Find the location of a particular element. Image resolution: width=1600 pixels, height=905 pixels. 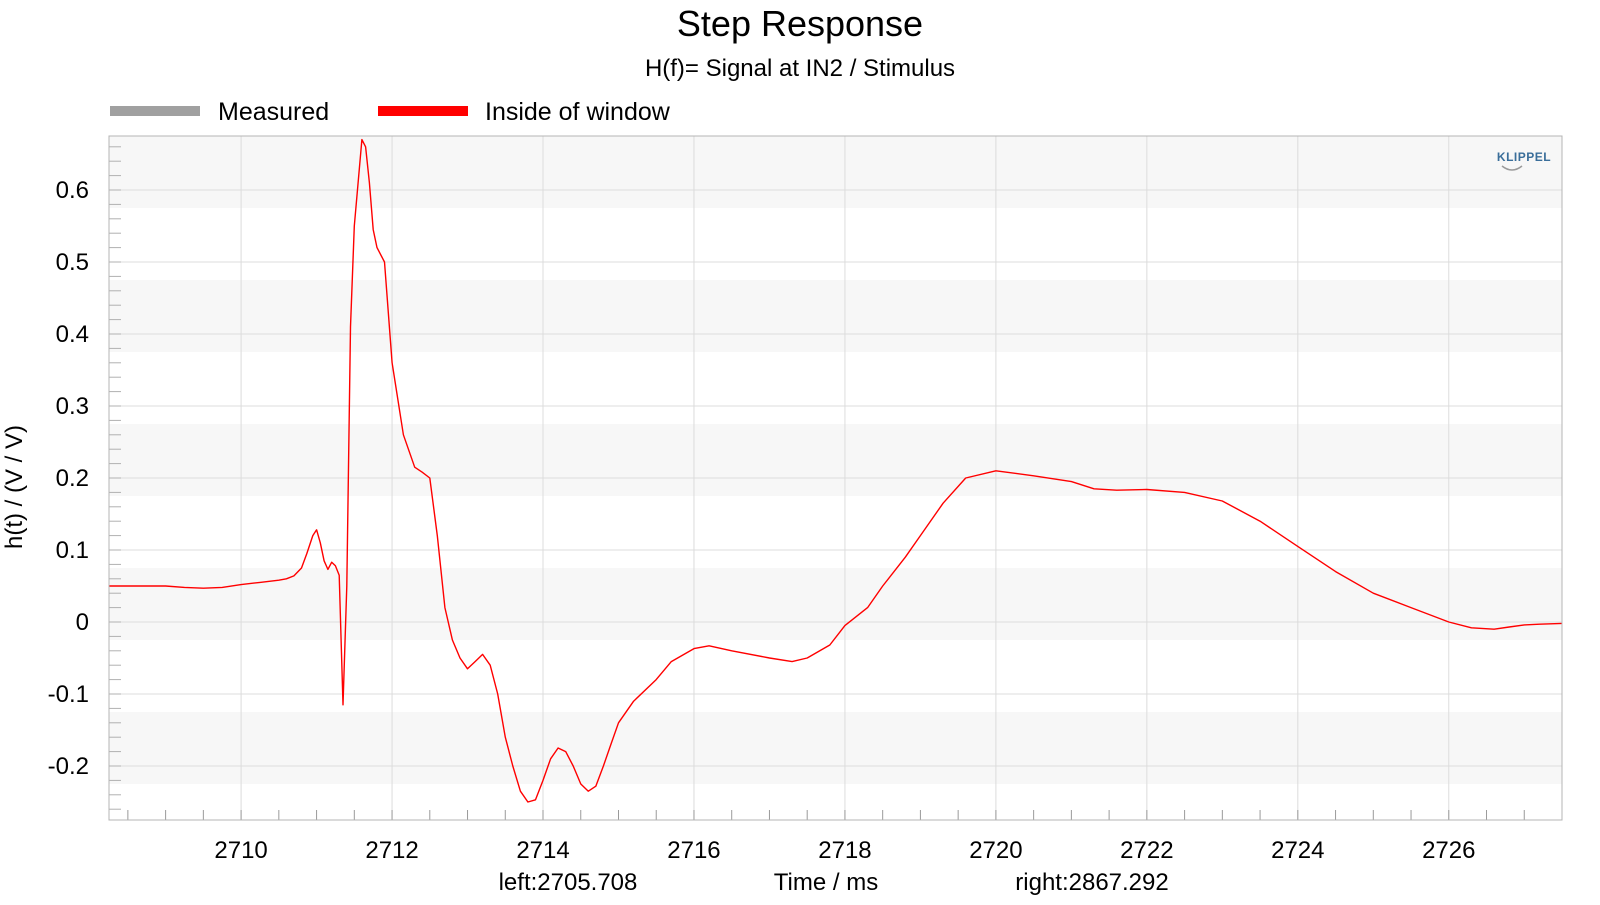

logo-text: KLIPPEL is located at coordinates (1524, 157).